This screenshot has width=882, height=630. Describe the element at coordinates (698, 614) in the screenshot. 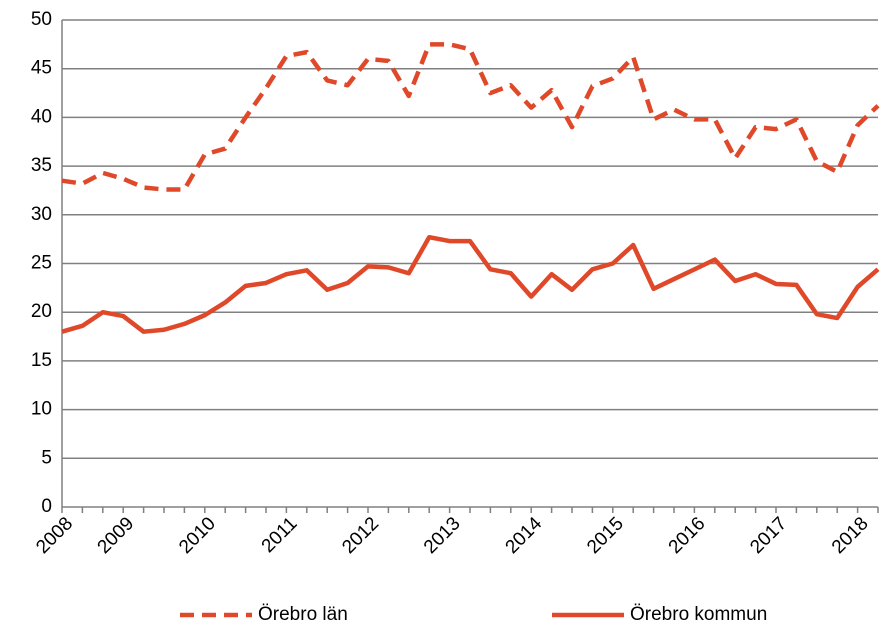

I see `legend-label: Örebro kommun` at that location.